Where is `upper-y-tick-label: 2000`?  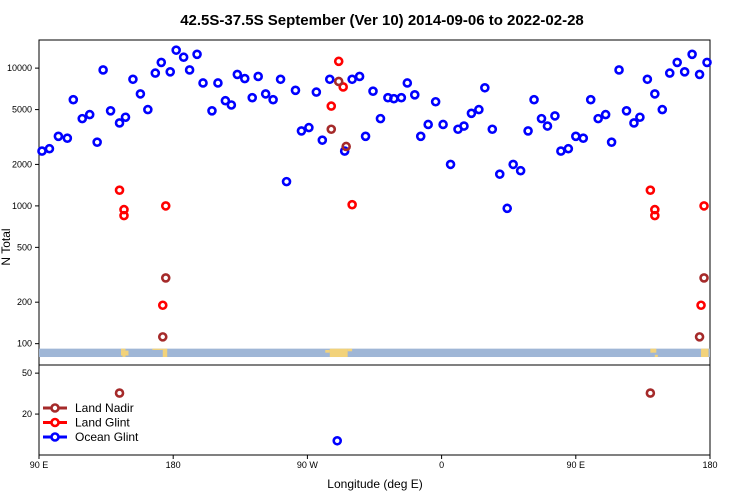 upper-y-tick-label: 2000 is located at coordinates (22, 164).